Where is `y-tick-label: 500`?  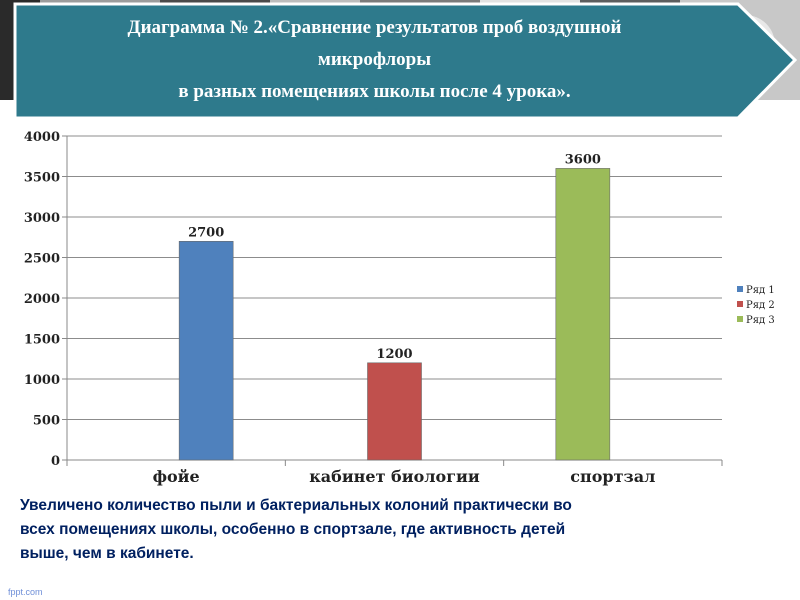
y-tick-label: 500 is located at coordinates (46, 421).